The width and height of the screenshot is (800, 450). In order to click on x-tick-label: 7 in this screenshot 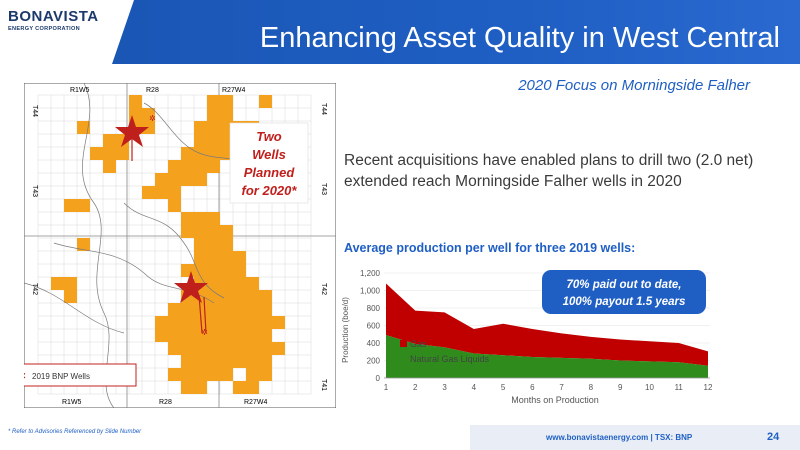, I will do `click(561, 387)`.